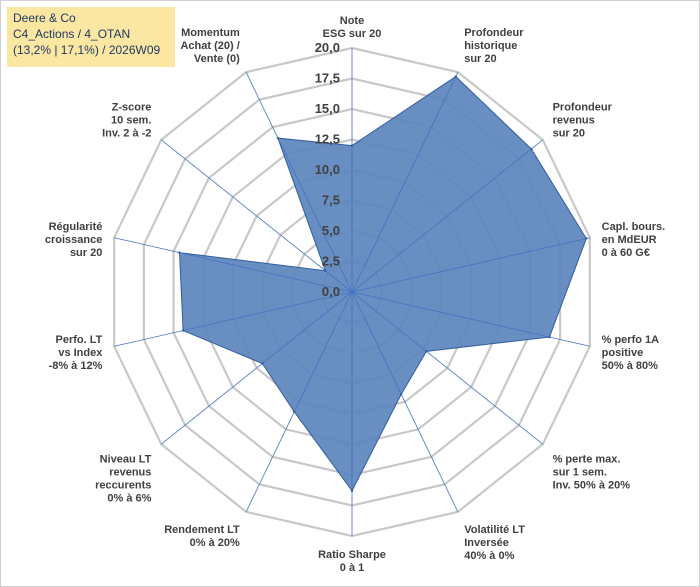 This screenshot has height=587, width=700. What do you see at coordinates (352, 34) in the screenshot?
I see `axis-label-0-line-1: ESG sur 20` at bounding box center [352, 34].